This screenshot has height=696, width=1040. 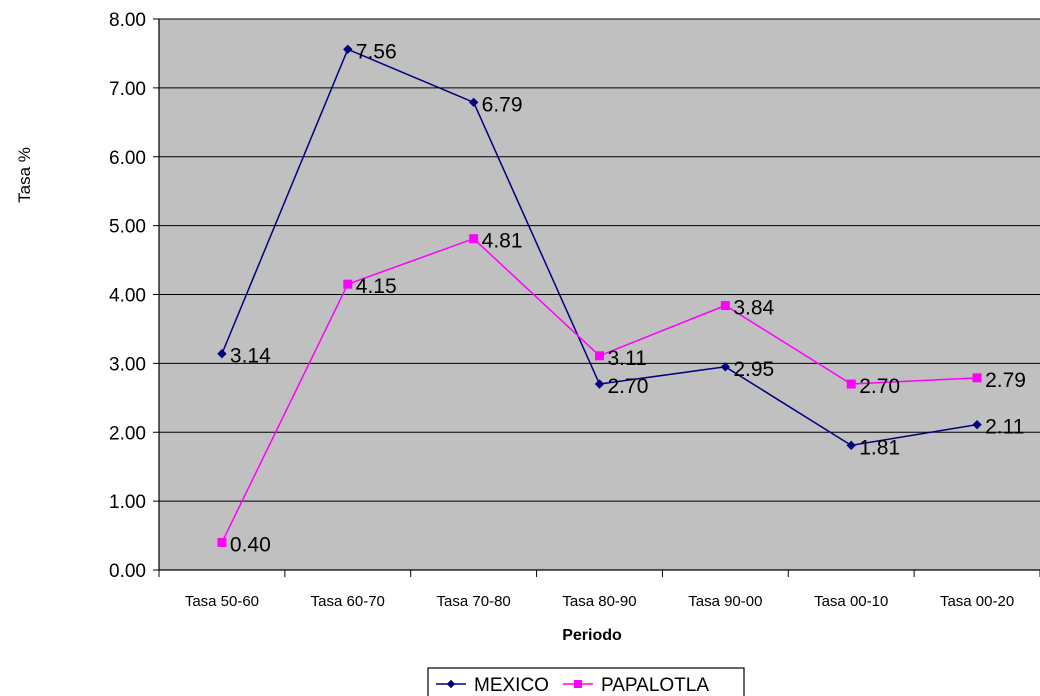 I want to click on y-tick-label: 0.00, so click(x=127, y=571).